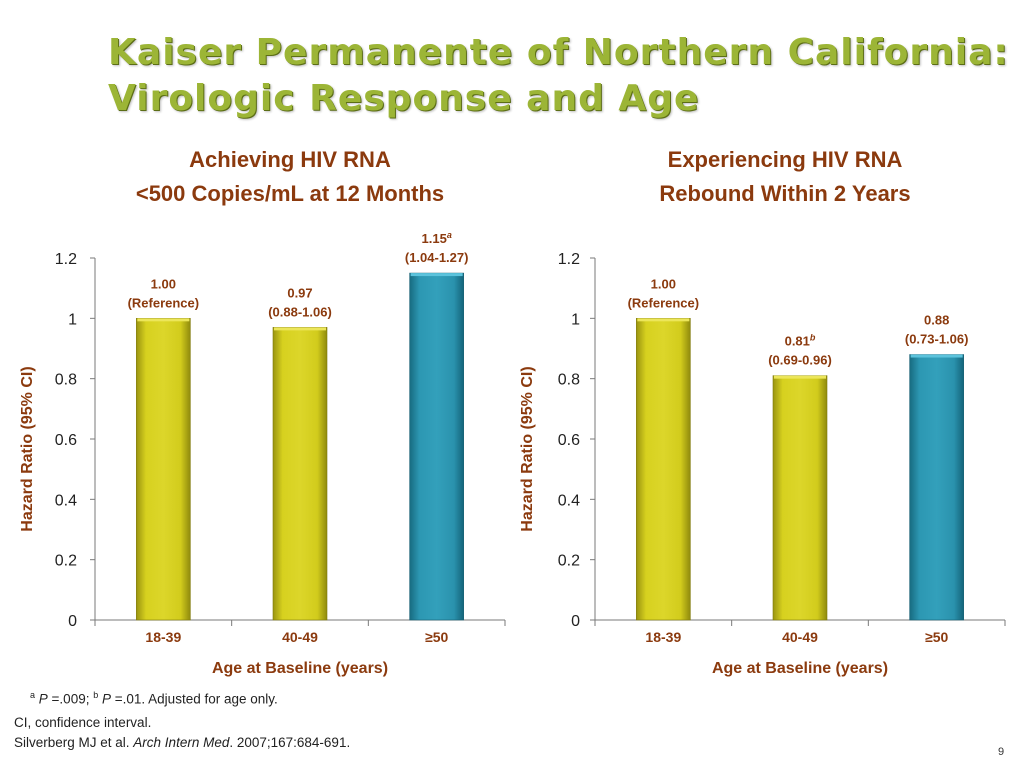 The image size is (1024, 768). Describe the element at coordinates (575, 621) in the screenshot. I see `right-y-tick-label: 0` at that location.